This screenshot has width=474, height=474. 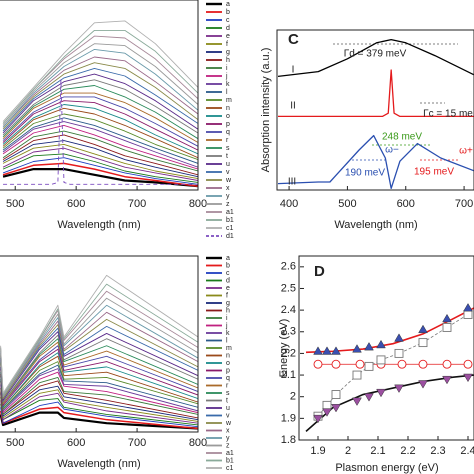 I want to click on x-tick-label: 800, so click(x=198, y=443).